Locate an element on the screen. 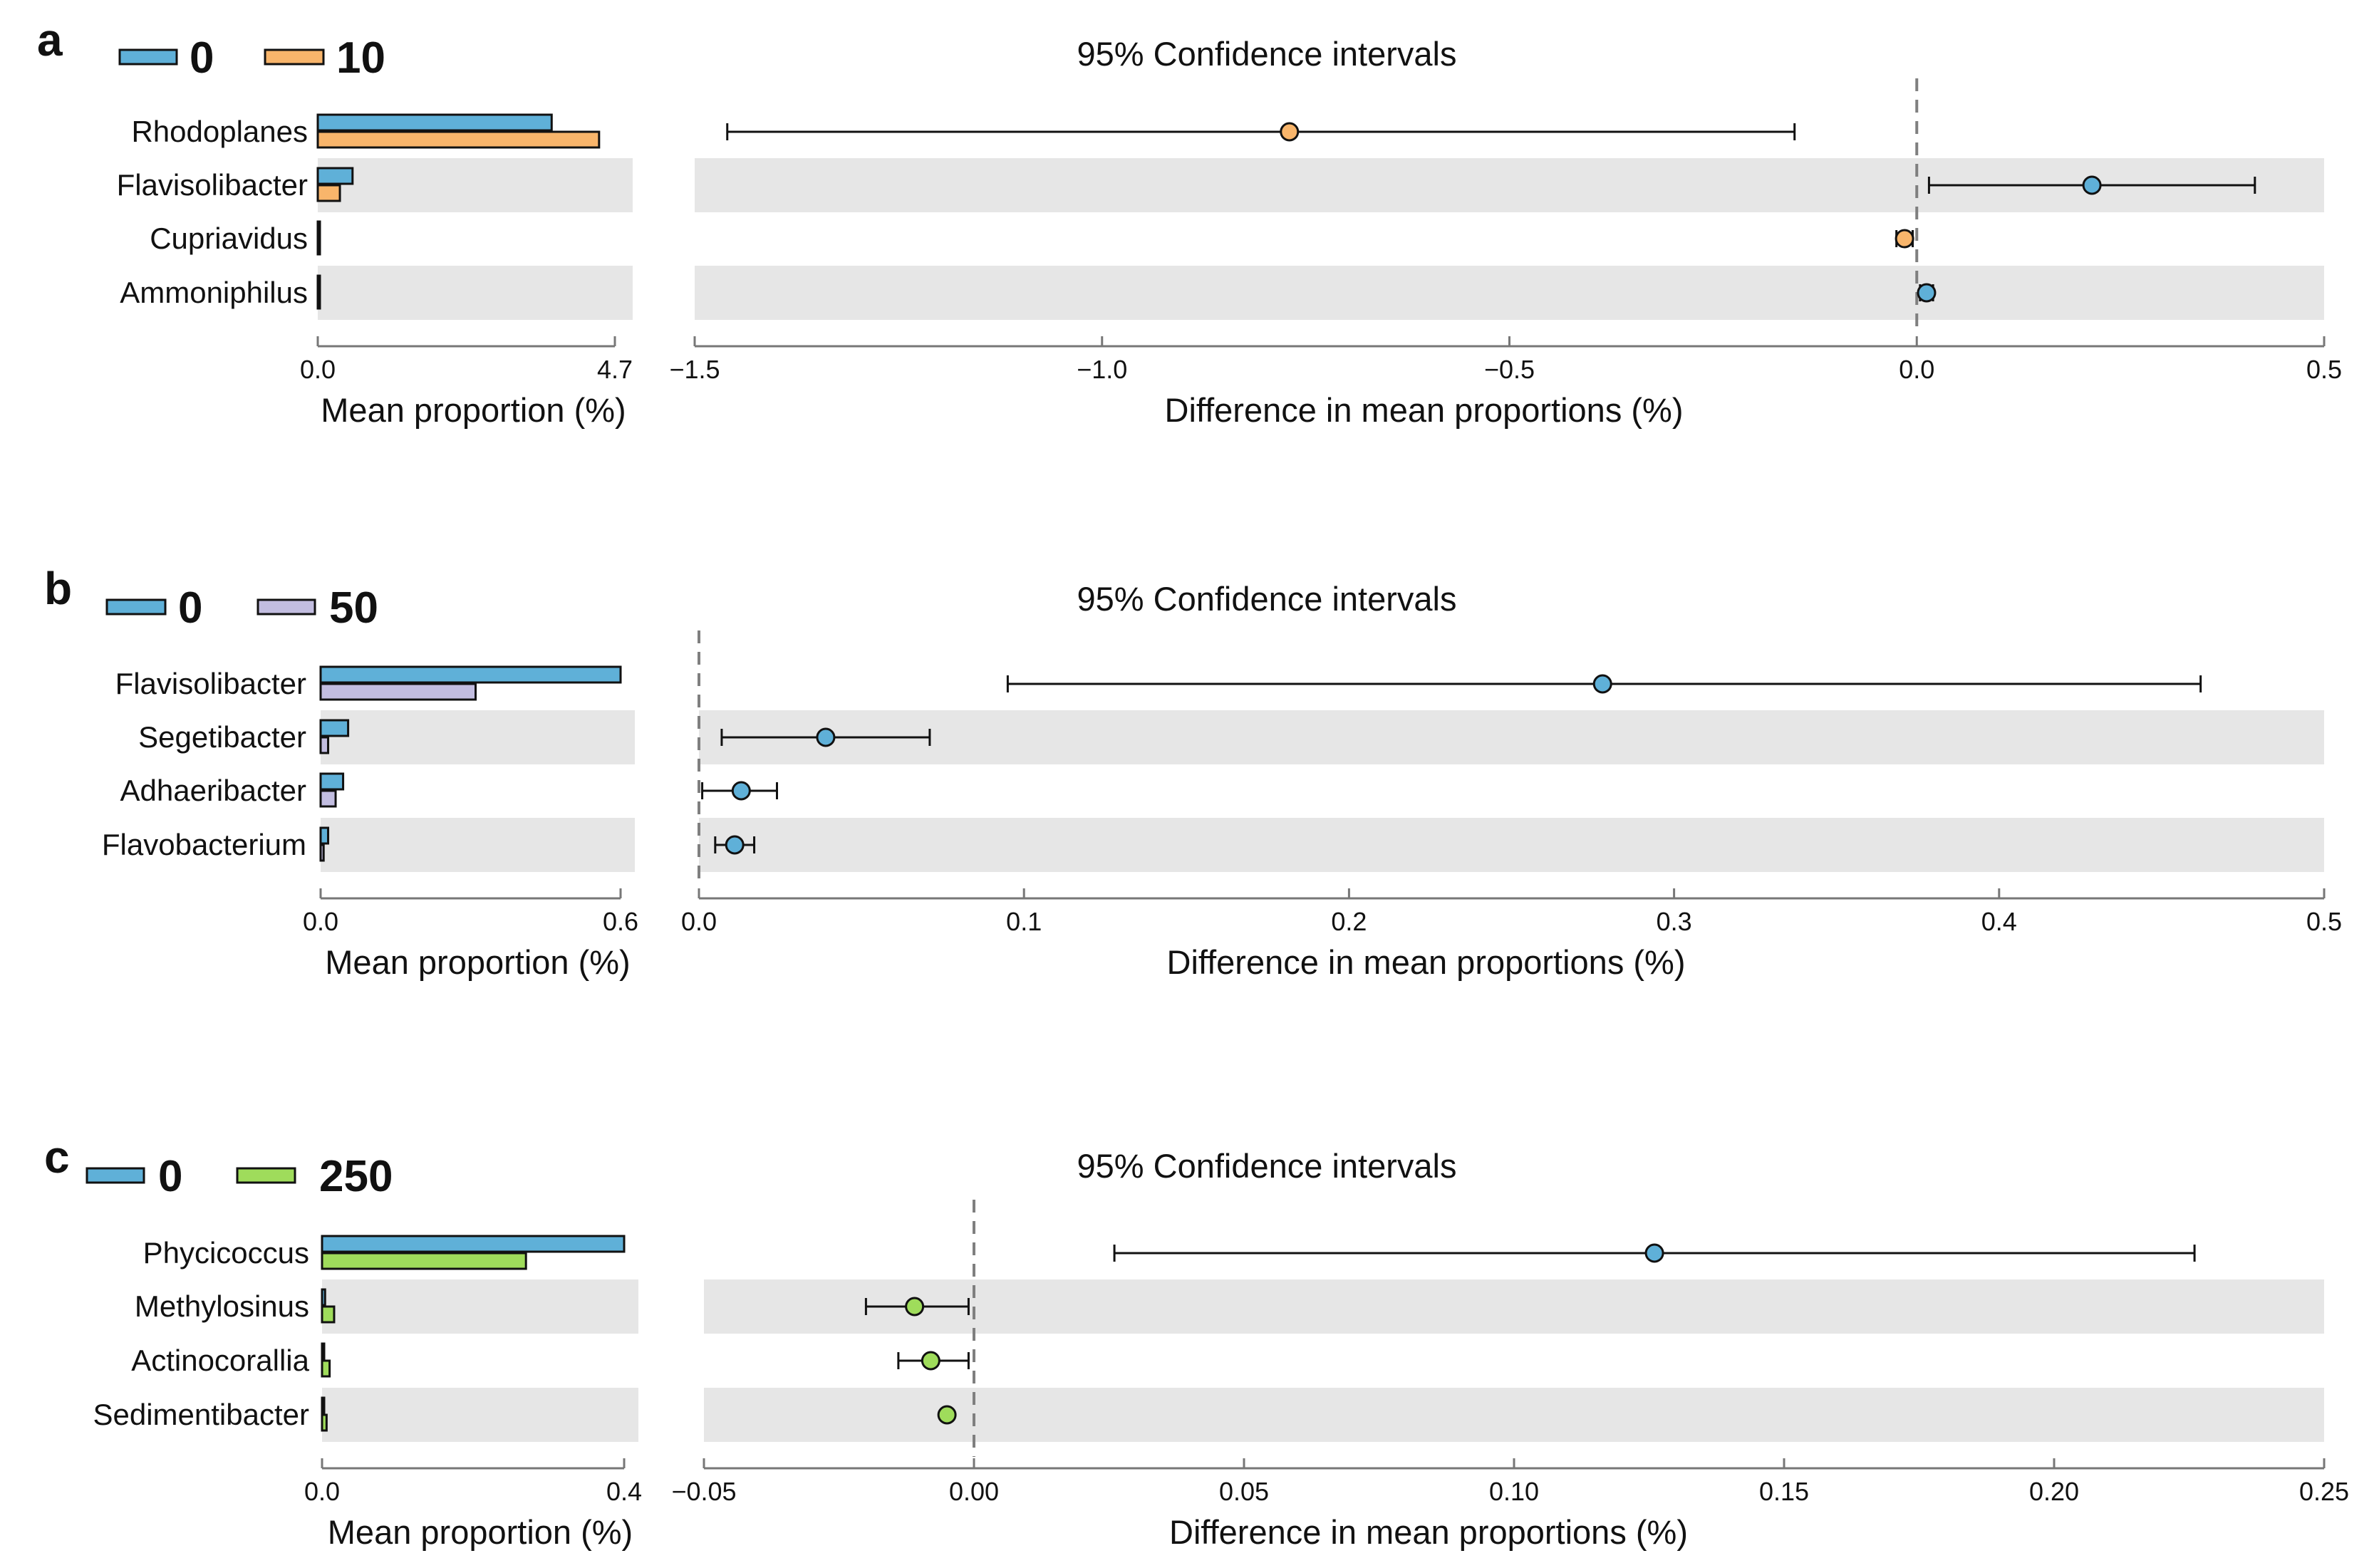 The width and height of the screenshot is (2379, 1568). ci-axis-tick-label: 0.20 is located at coordinates (2054, 1491).